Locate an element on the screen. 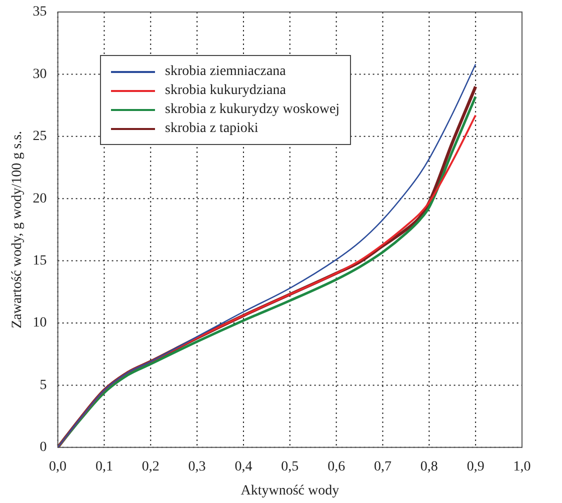 The height and width of the screenshot is (503, 562). y-tick-label: 15 is located at coordinates (39, 260).